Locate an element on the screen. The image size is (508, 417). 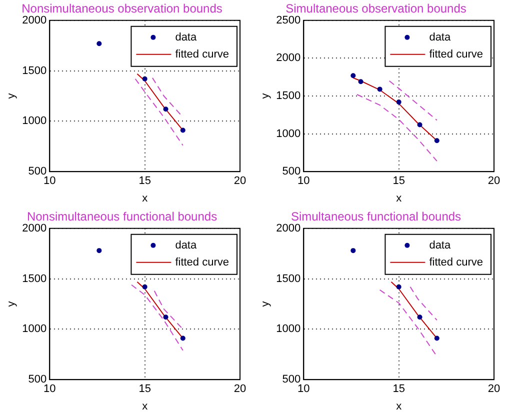
chart-title: Nonsimultaneous observation bounds is located at coordinates (122, 9).